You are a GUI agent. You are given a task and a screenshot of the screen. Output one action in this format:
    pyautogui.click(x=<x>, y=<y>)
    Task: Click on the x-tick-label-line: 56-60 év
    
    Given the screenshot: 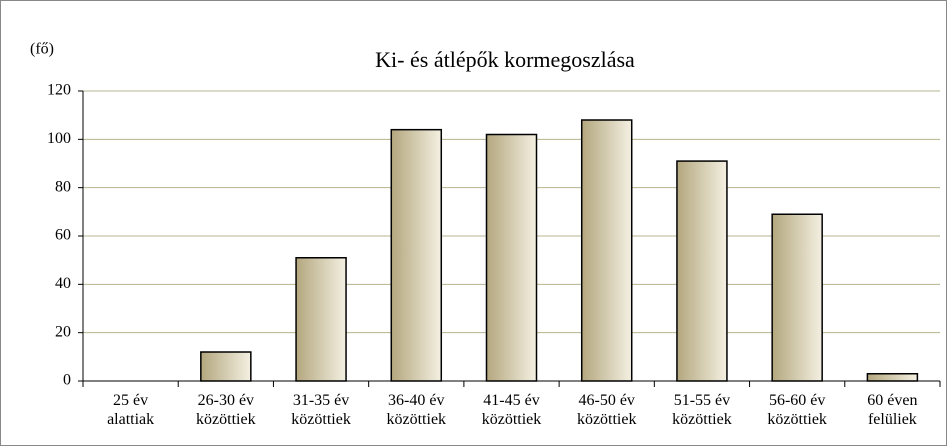 What is the action you would take?
    pyautogui.click(x=797, y=400)
    